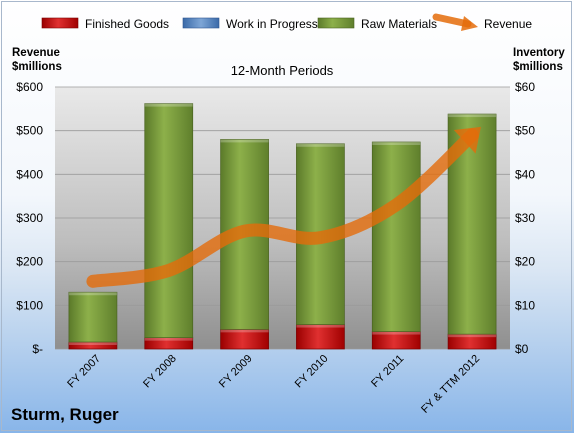 This screenshot has width=574, height=433. I want to click on revenue-arrowhead, so click(467, 140).